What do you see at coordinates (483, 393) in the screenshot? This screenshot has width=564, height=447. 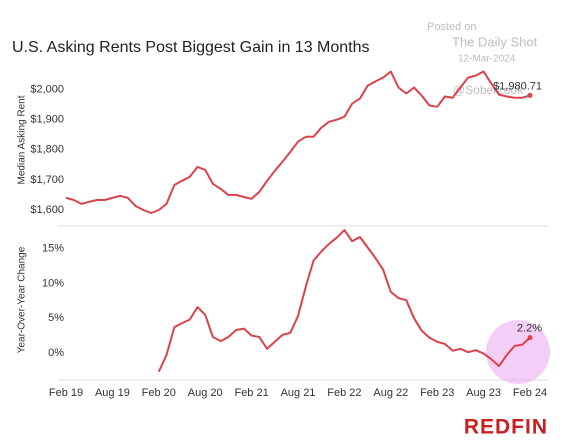 I see `x-tick-label: Aug 23` at bounding box center [483, 393].